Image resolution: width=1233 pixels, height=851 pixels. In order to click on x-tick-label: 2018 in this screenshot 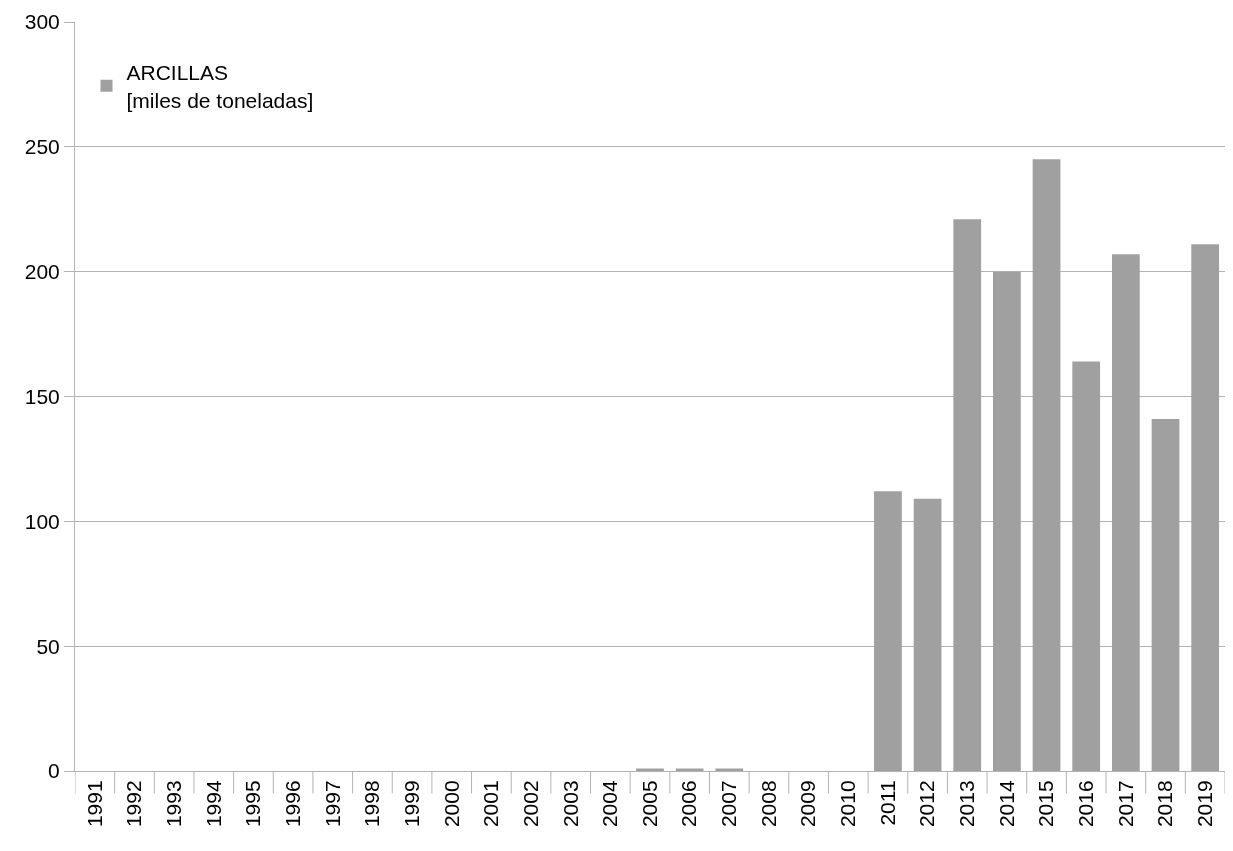, I will do `click(1165, 804)`.